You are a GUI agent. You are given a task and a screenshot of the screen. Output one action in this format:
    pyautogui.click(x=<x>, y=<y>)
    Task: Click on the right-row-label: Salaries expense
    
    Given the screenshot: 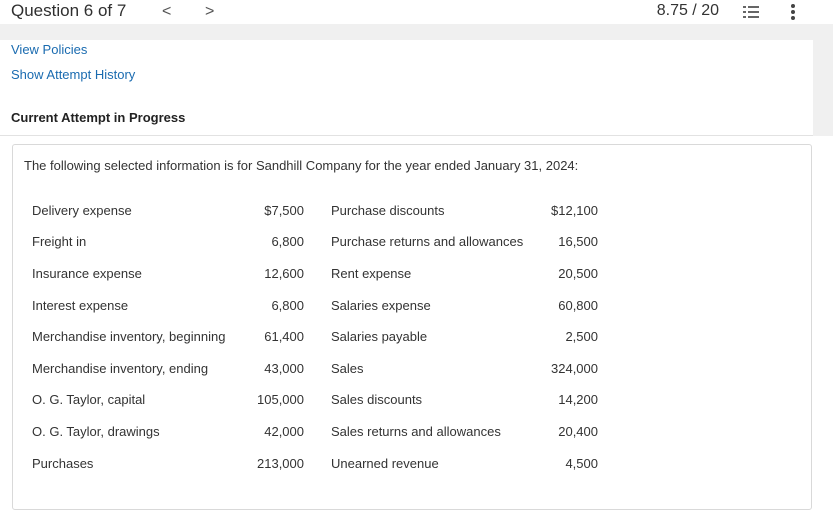 What is the action you would take?
    pyautogui.click(x=381, y=305)
    